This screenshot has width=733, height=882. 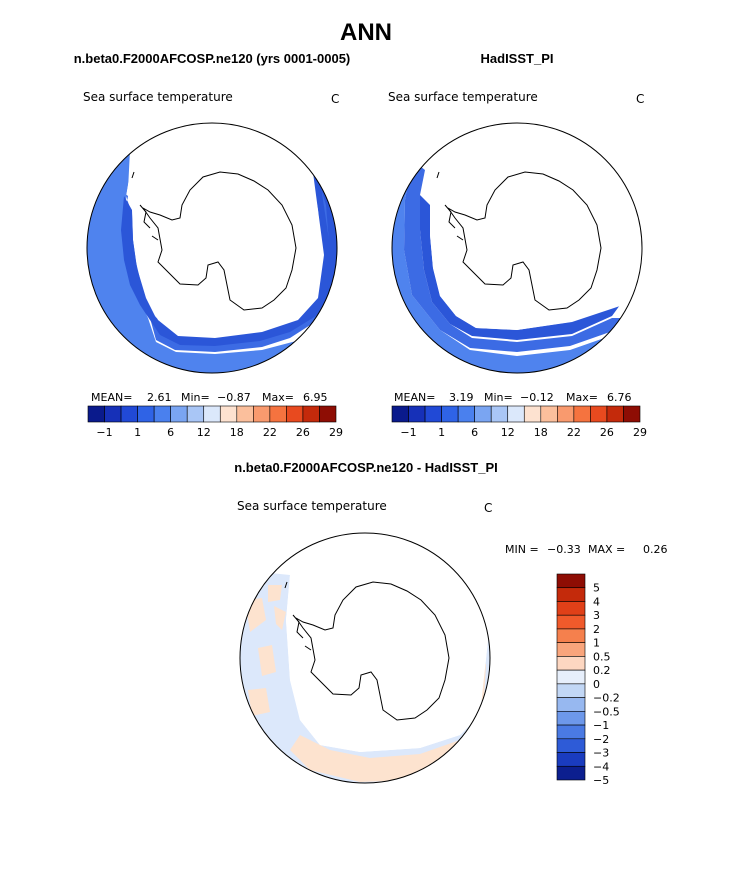 I want to click on left-colorbar-tick-label: 12, so click(x=204, y=432).